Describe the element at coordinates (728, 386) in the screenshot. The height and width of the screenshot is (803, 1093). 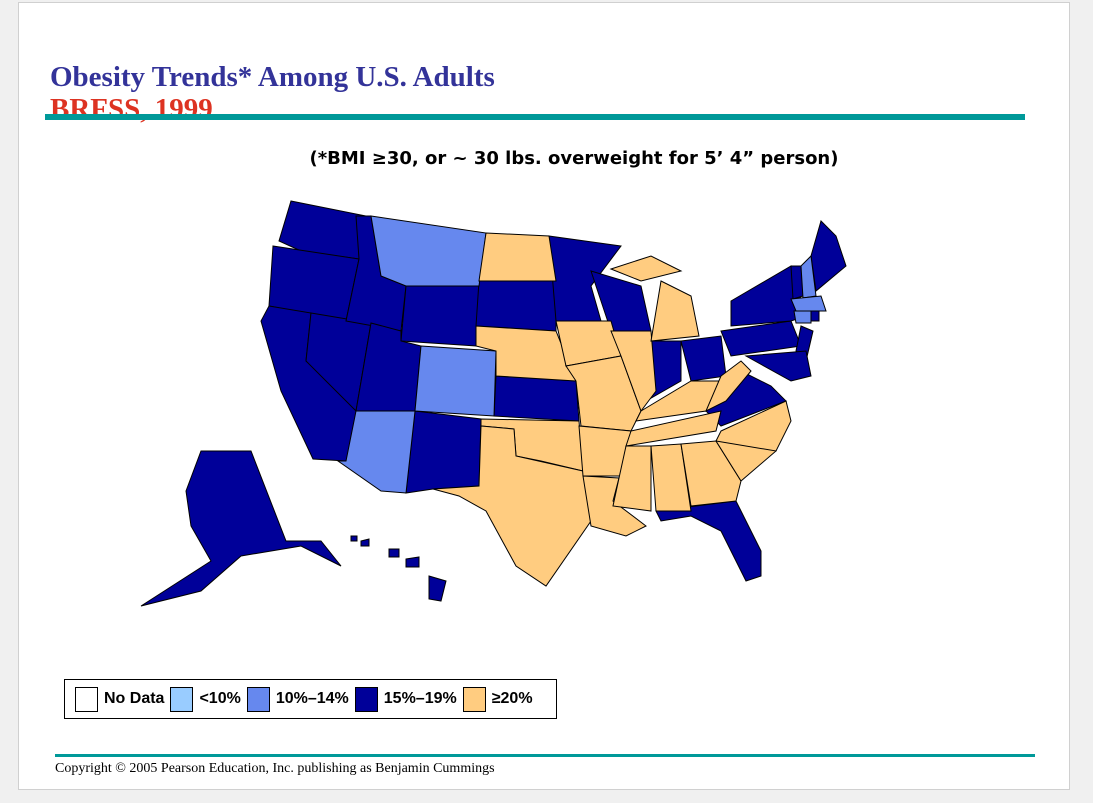
I see `state-wv` at that location.